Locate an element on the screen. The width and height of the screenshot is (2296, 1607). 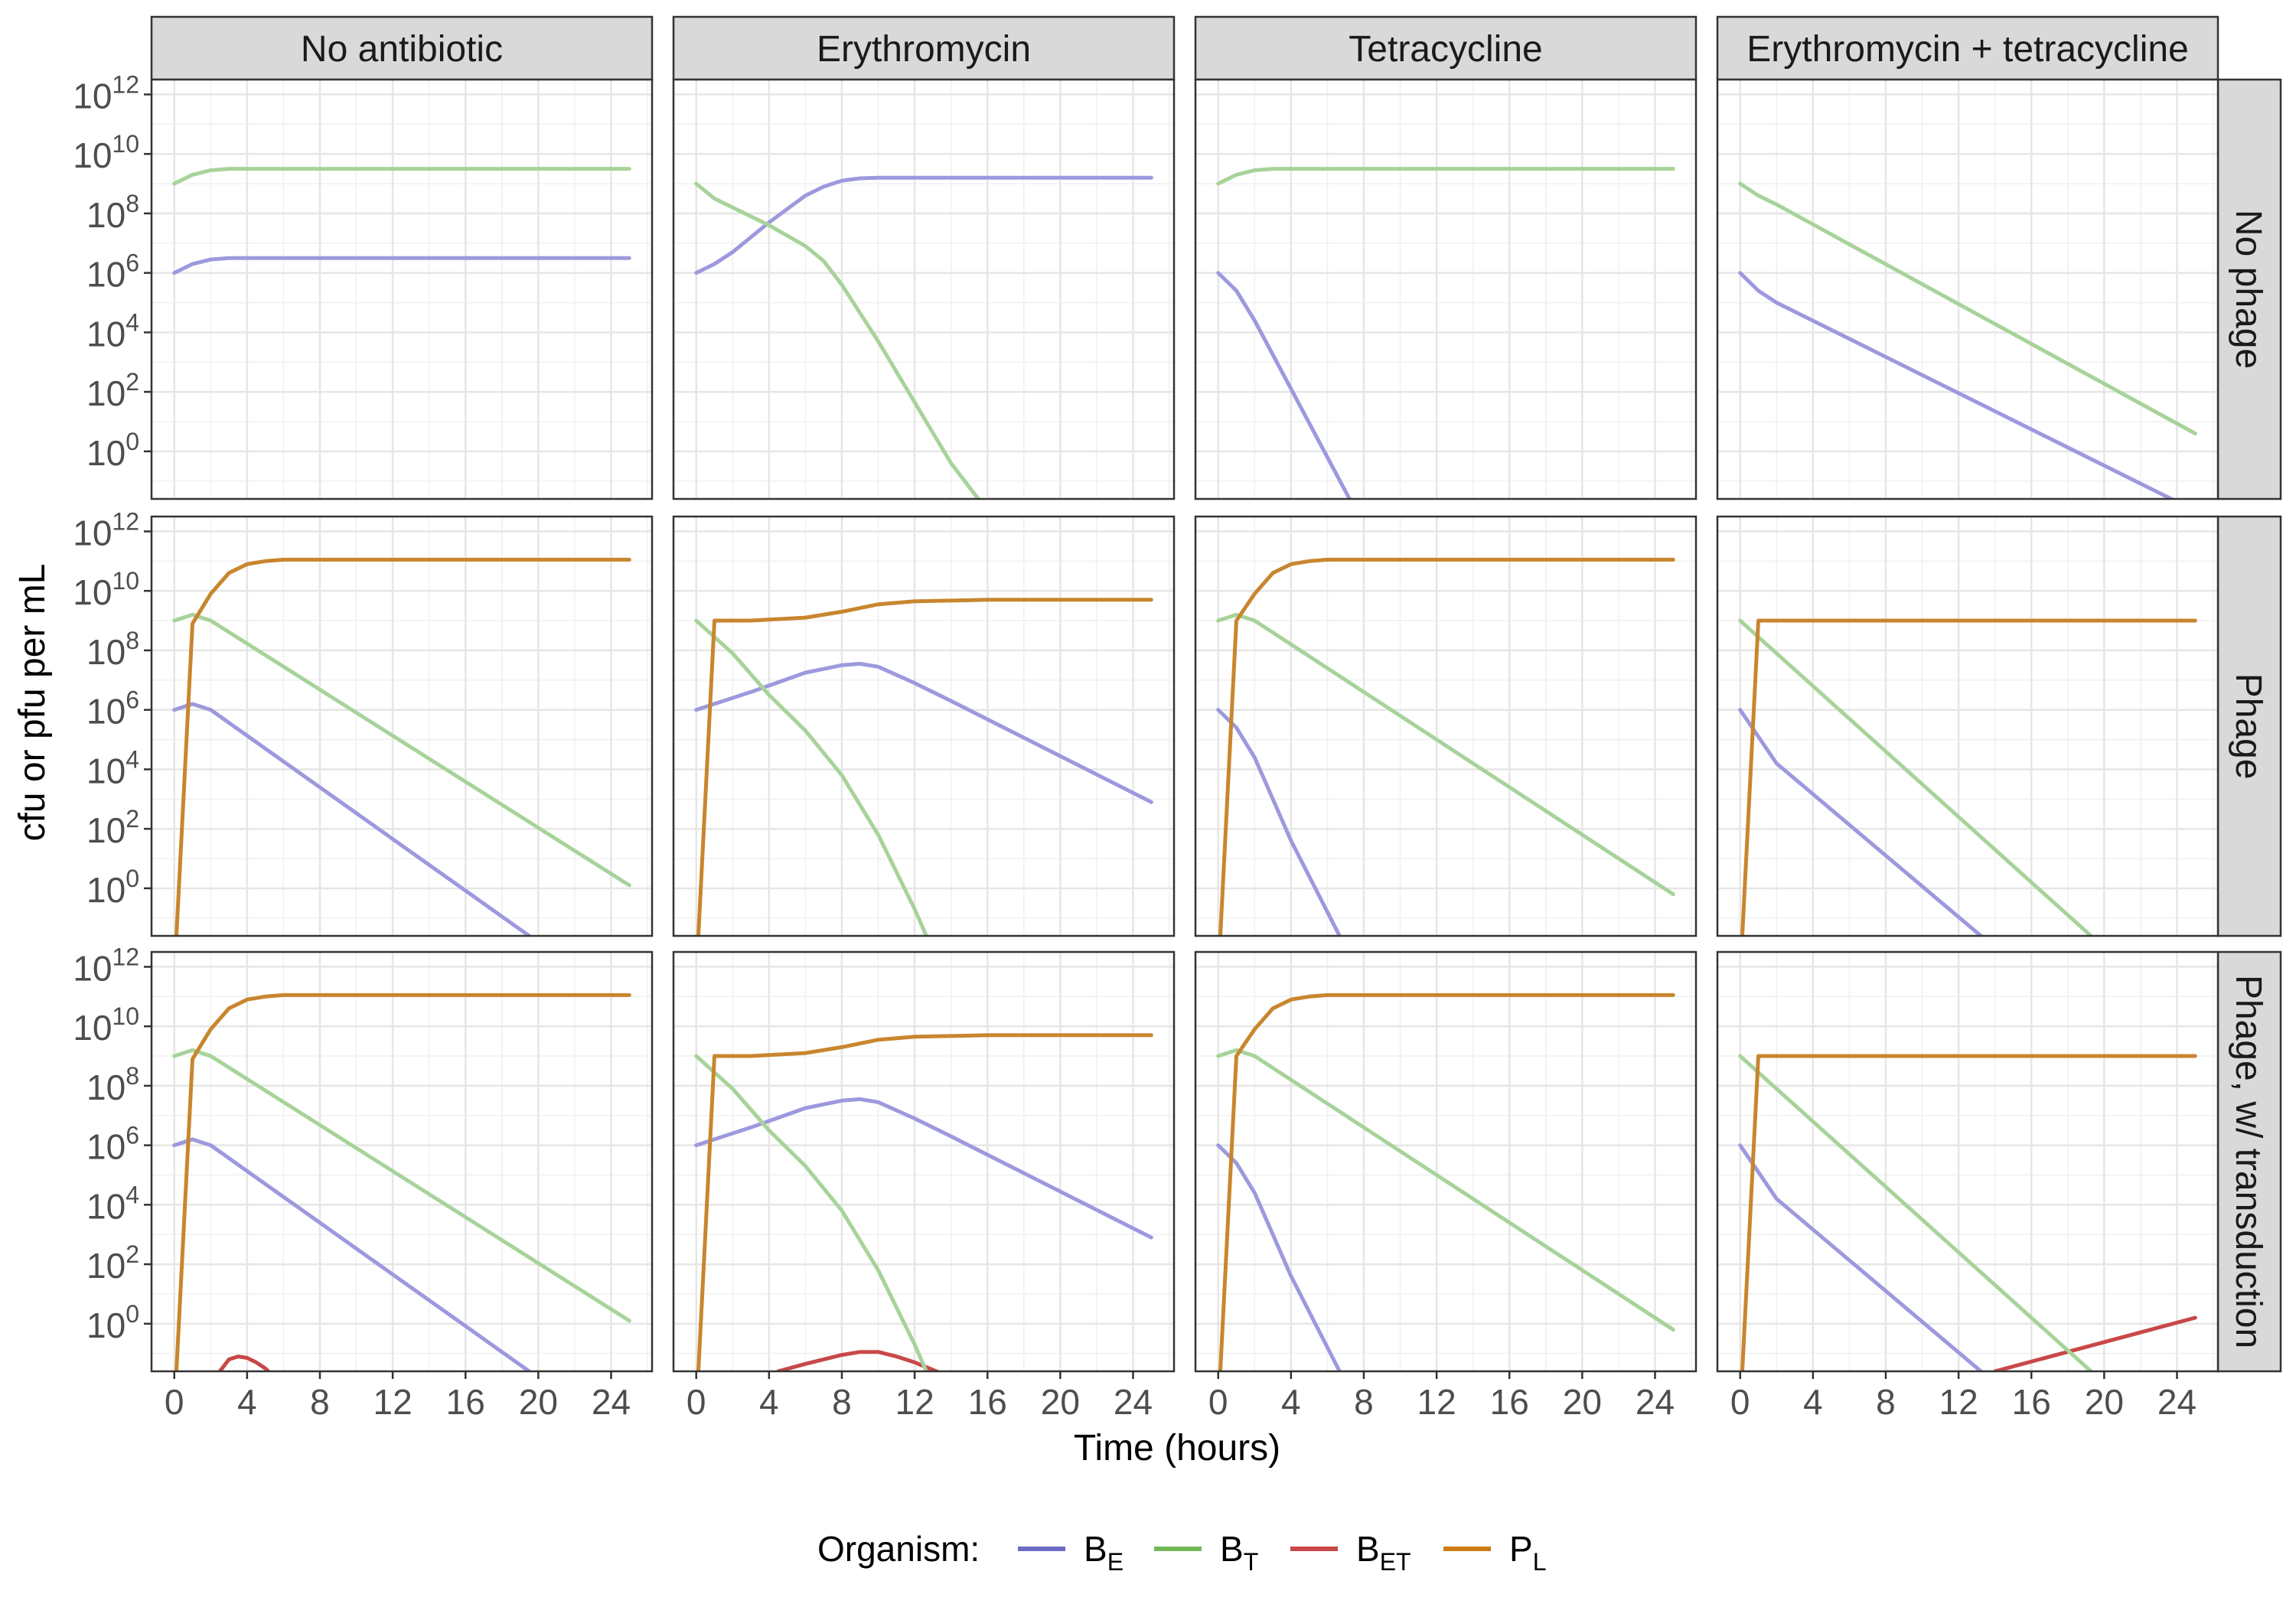
x-axis-title: Time (hours) is located at coordinates (1177, 1448).